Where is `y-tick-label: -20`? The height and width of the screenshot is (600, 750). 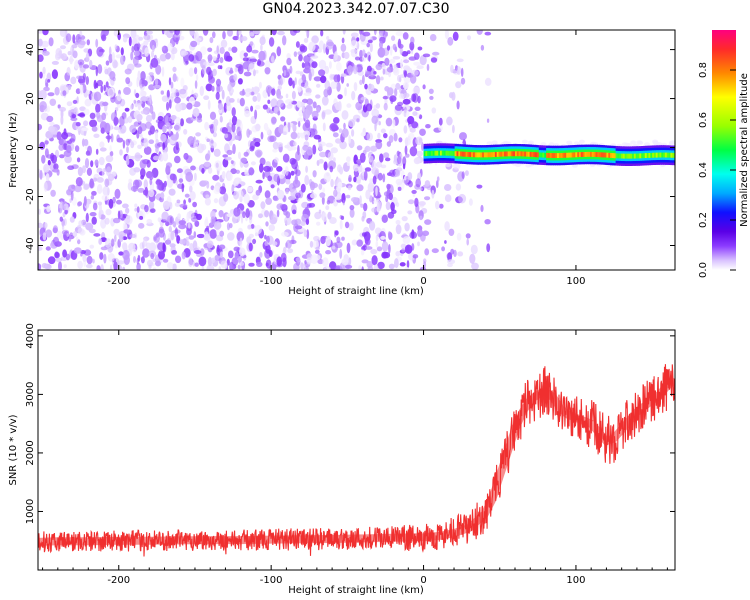 y-tick-label: -20 is located at coordinates (30, 196).